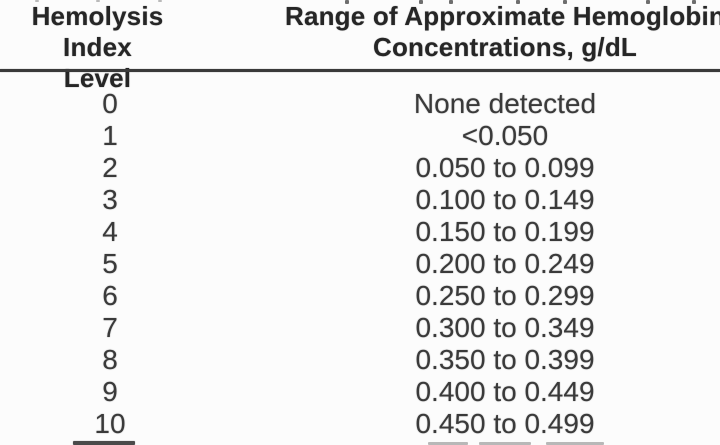 This screenshot has width=720, height=445. I want to click on level-cell: 6, so click(110, 295).